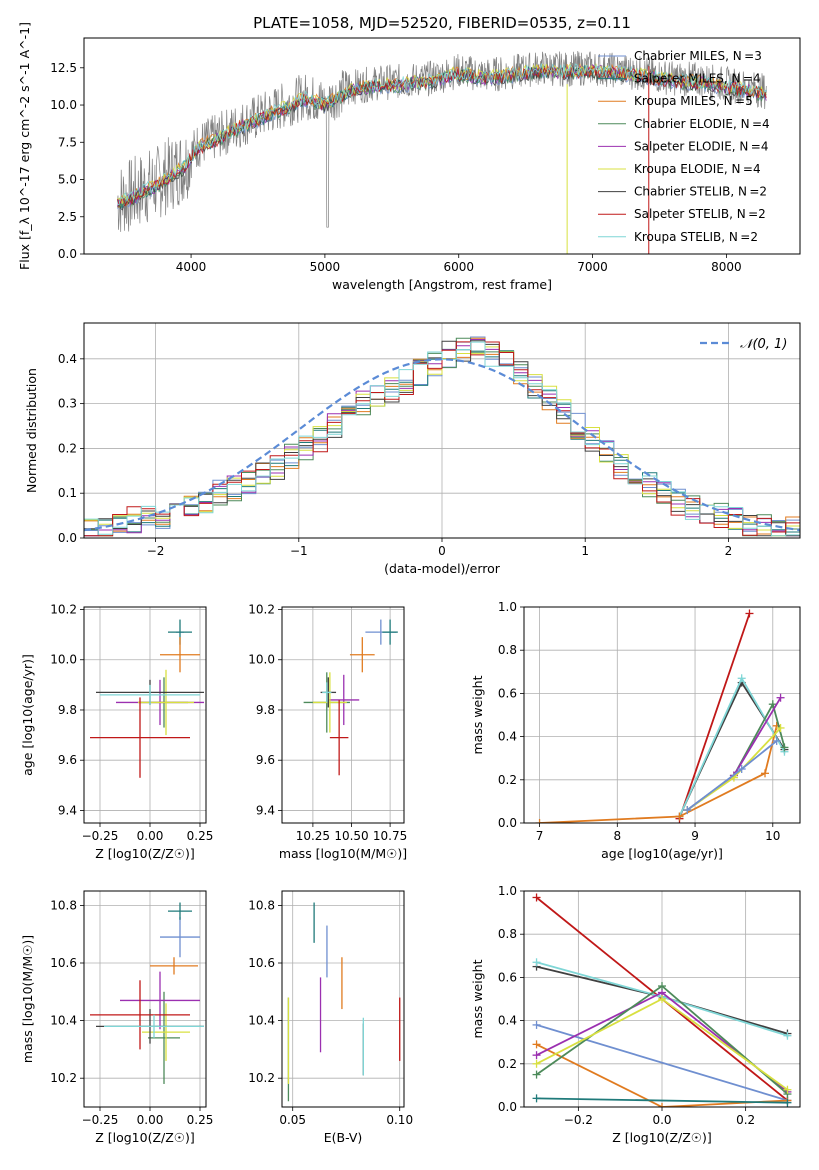  Describe the element at coordinates (27, 715) in the screenshot. I see `y-axis-label: age [log10(age/yr)]` at that location.